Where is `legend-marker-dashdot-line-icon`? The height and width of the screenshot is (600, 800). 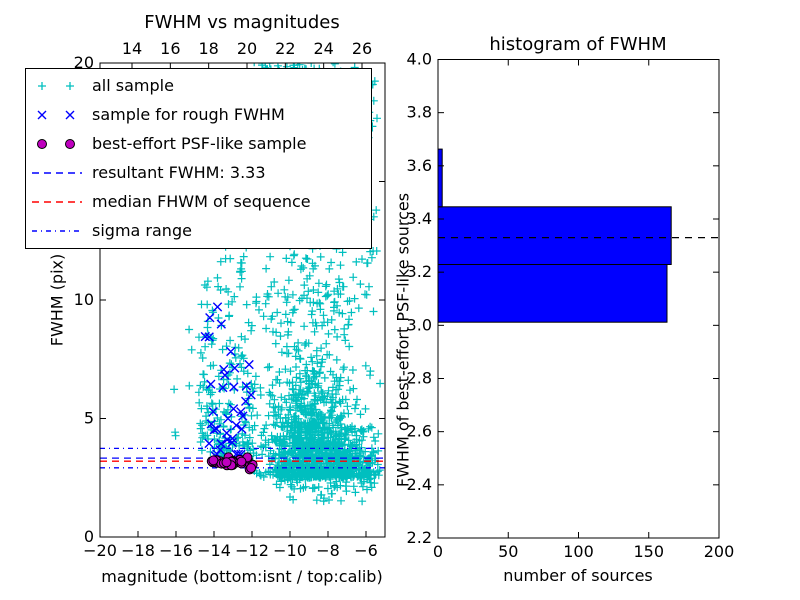 legend-marker-dashdot-line-icon is located at coordinates (57, 231).